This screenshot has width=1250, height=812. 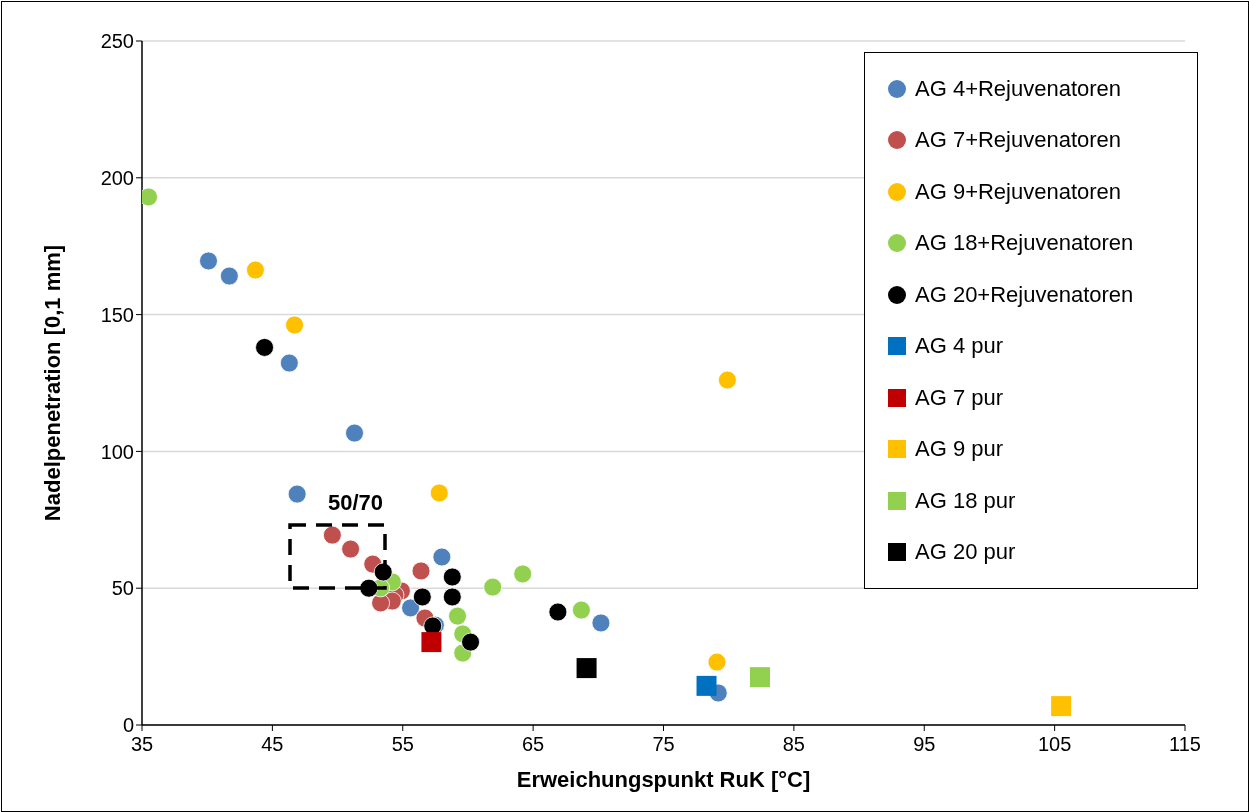 I want to click on x-axis-title: Erweichungspunkt RuK [°C], so click(x=663, y=779).